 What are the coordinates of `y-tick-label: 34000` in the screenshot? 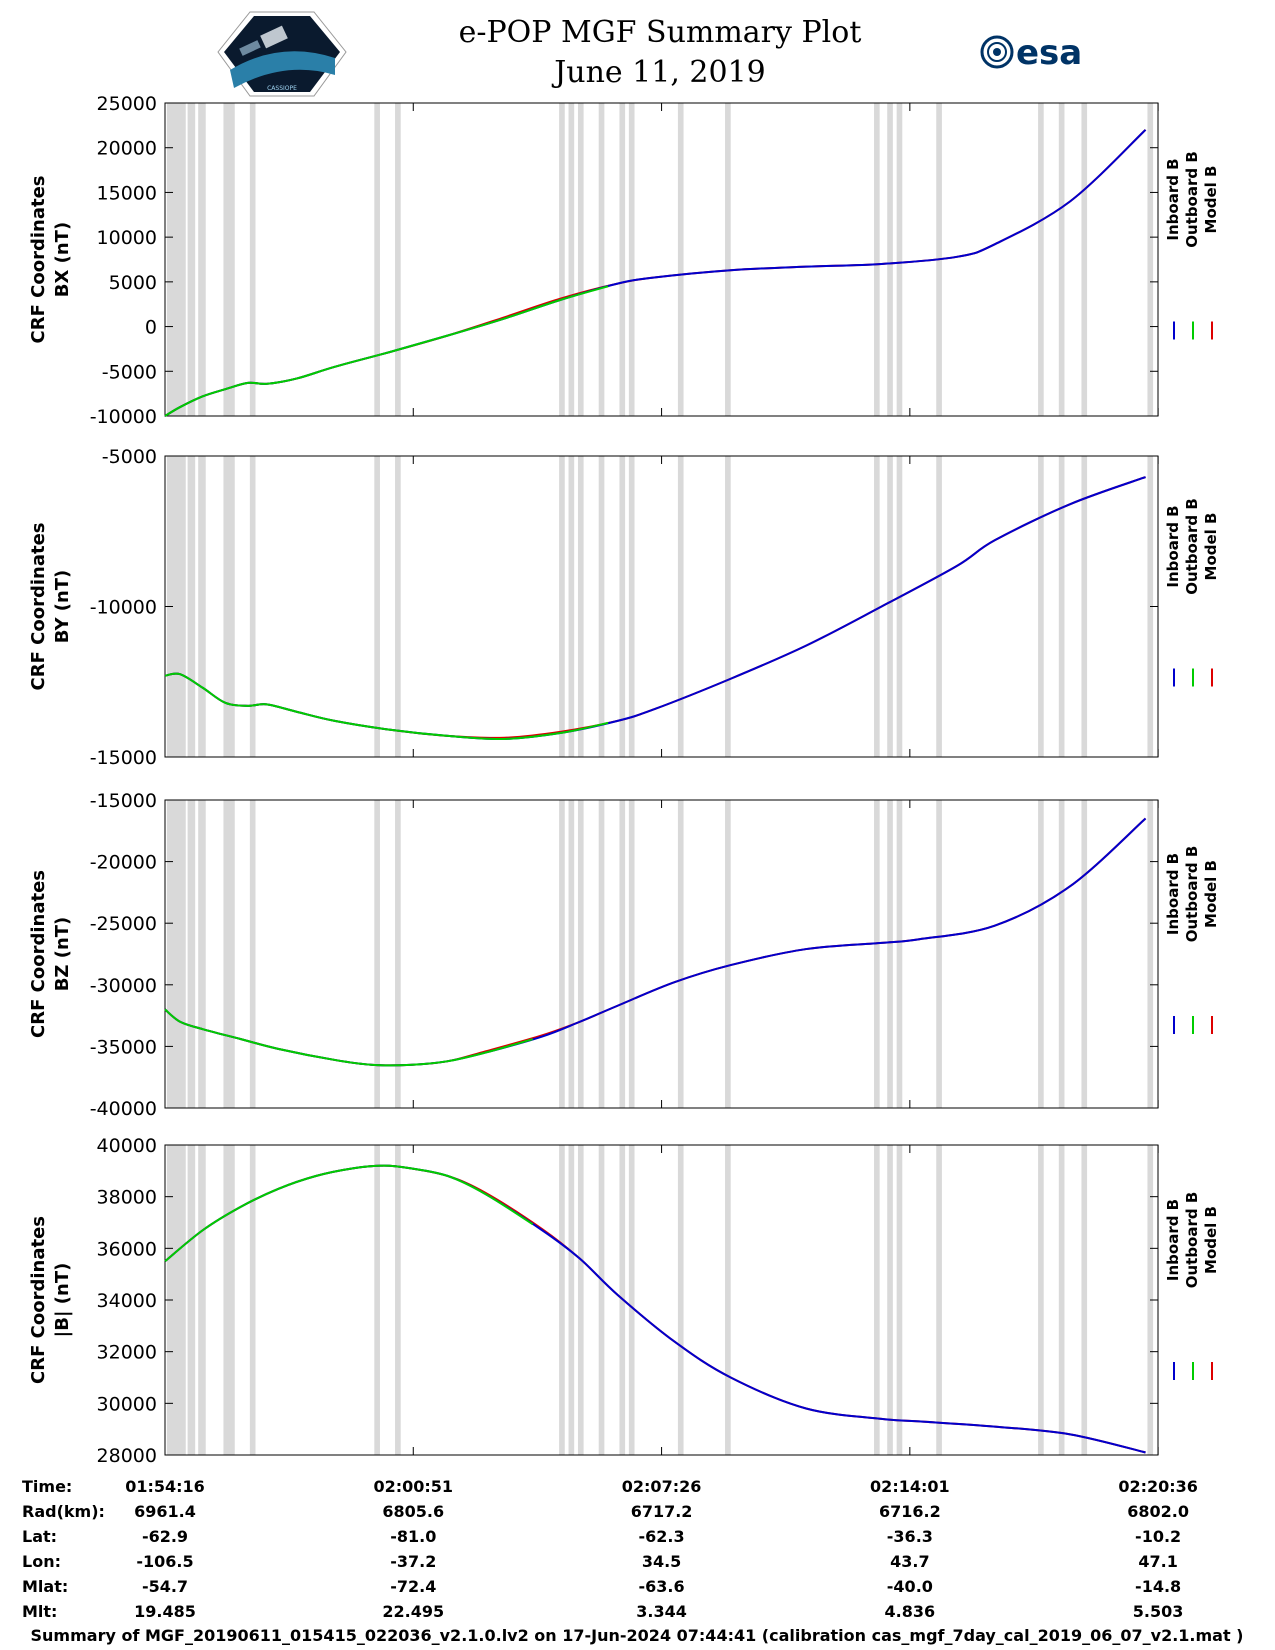 It's located at (127, 1301).